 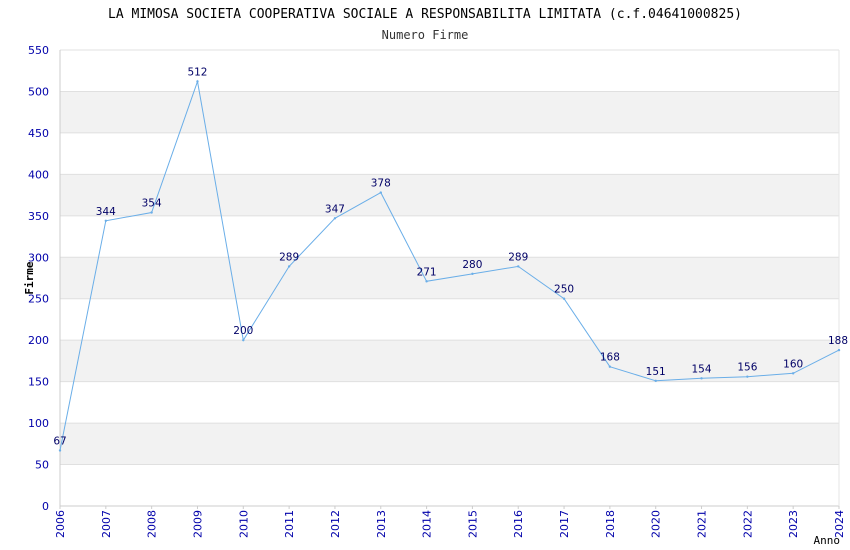 I want to click on x-tick-label: 2009, so click(x=197, y=524).